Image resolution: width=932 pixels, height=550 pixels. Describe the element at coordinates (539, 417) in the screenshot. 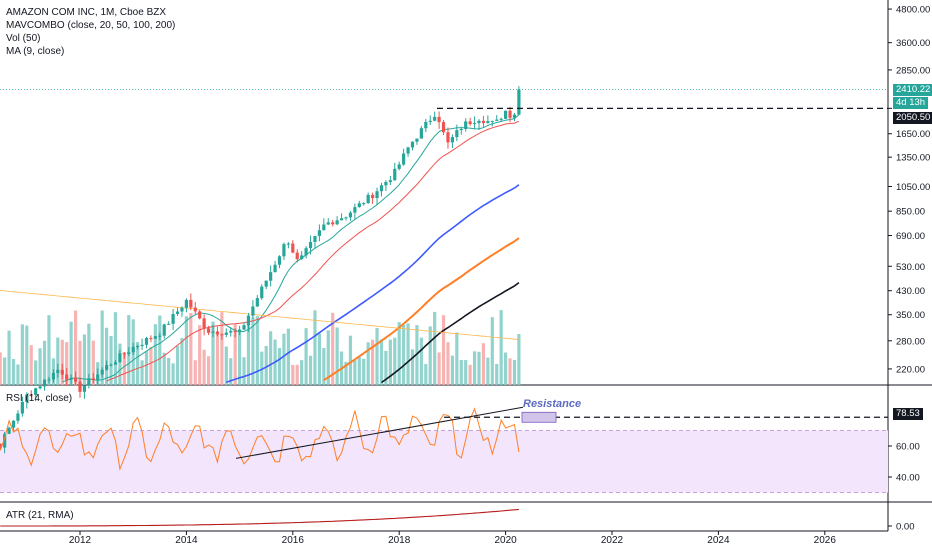

I see `resistance-box` at that location.